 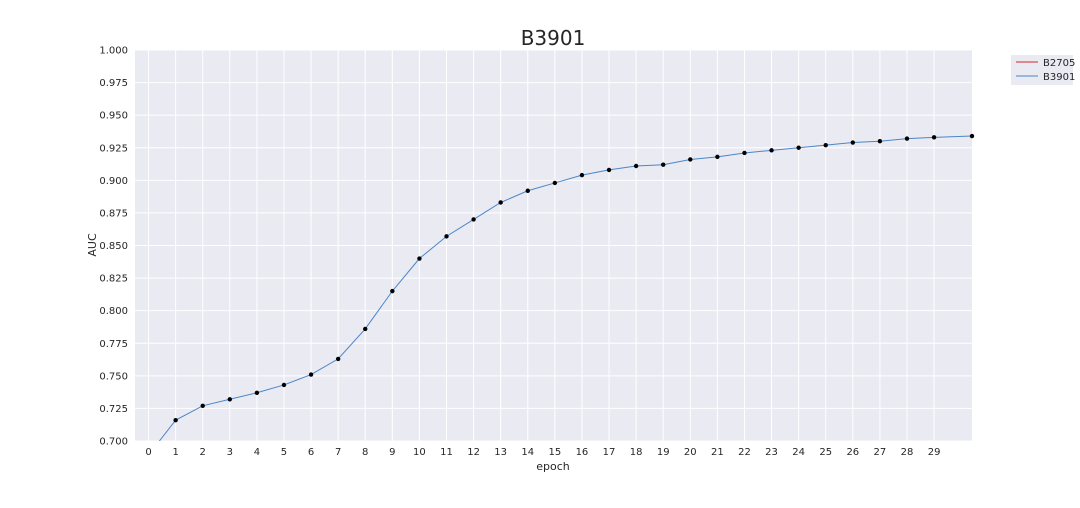 I want to click on x-tick-label: 13, so click(x=500, y=452).